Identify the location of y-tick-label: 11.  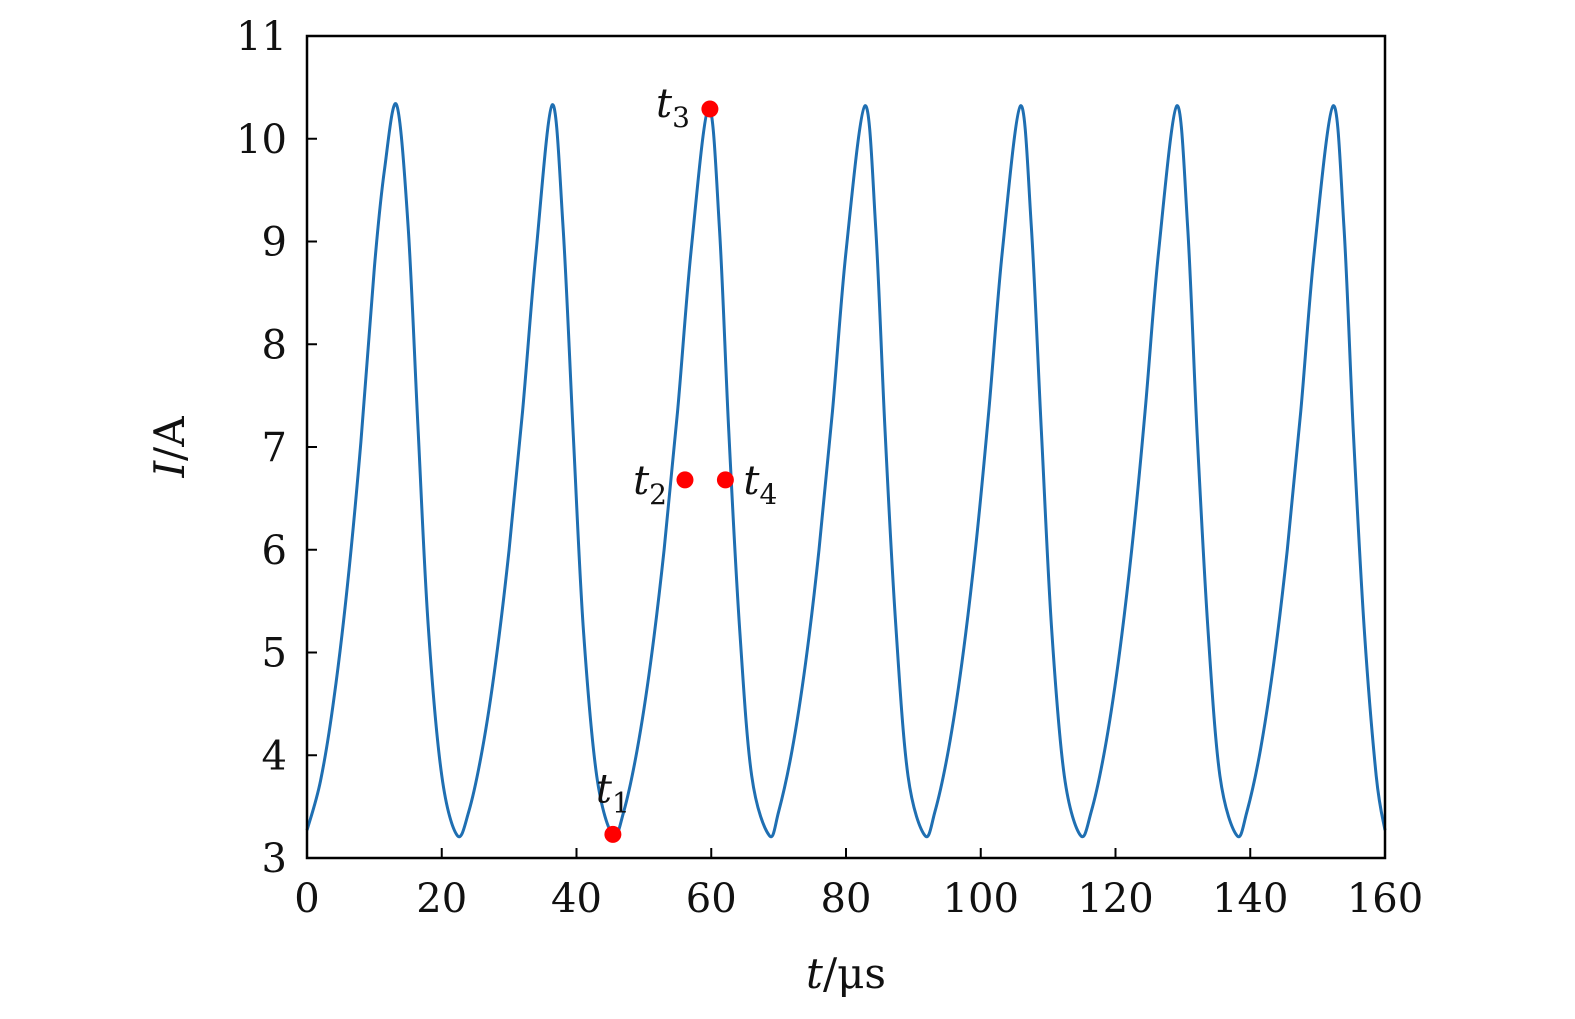
(261, 37).